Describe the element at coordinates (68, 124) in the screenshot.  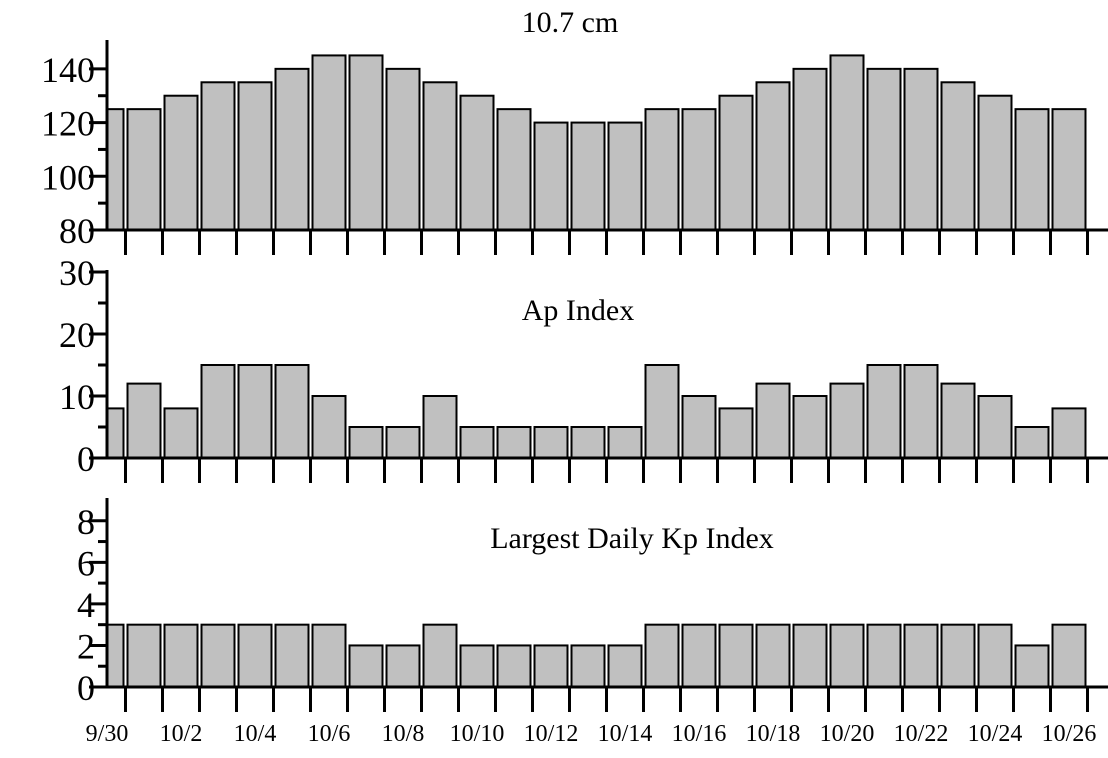
I see `y-tick-label: 120` at that location.